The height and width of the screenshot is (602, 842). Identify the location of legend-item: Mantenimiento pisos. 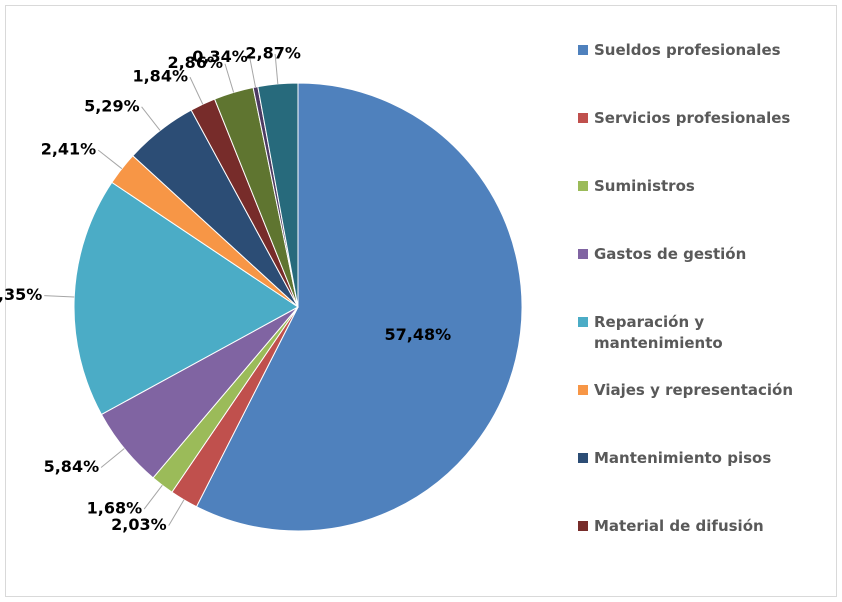
(705, 458).